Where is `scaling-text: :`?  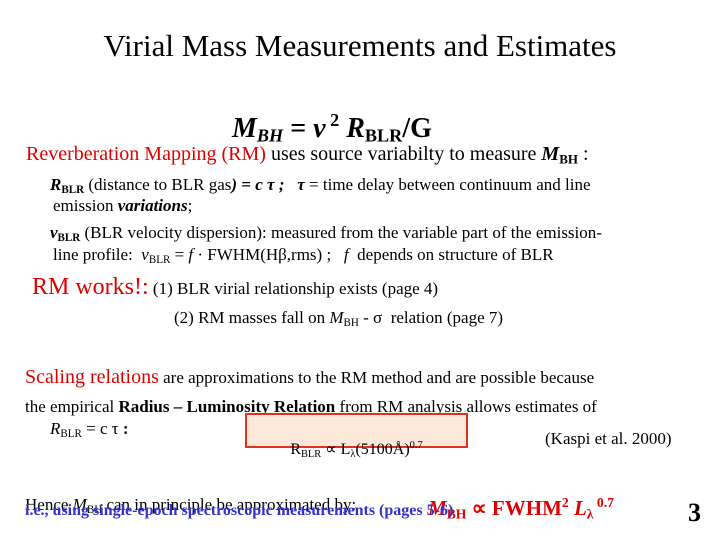
scaling-text: : is located at coordinates (125, 428).